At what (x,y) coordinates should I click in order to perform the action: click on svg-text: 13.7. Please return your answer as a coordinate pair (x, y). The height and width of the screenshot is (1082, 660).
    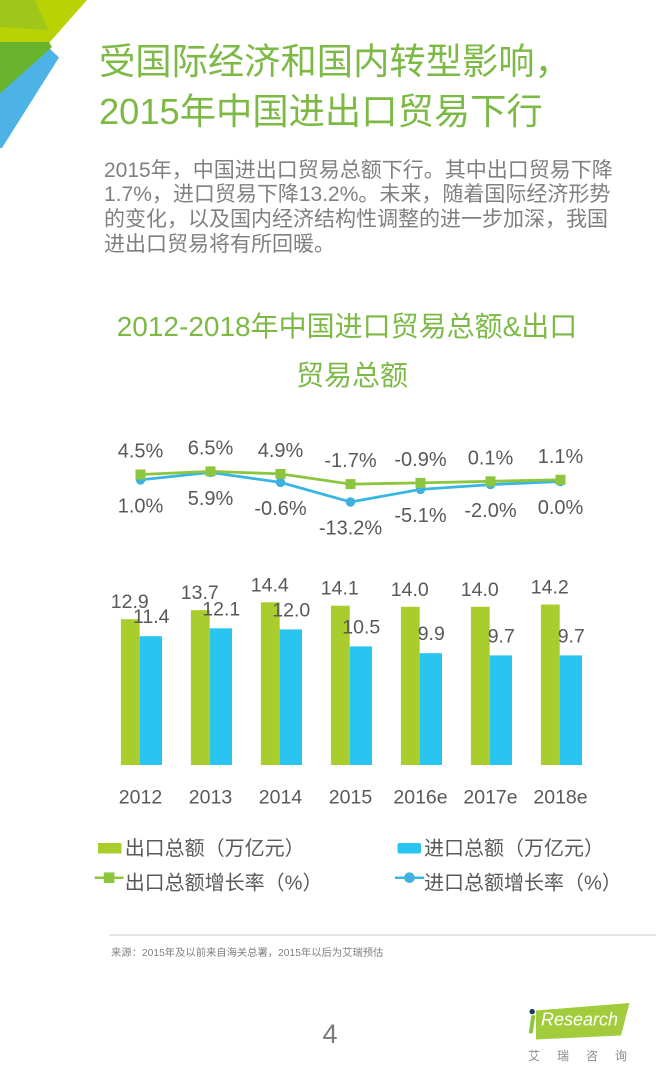
    Looking at the image, I should click on (200, 593).